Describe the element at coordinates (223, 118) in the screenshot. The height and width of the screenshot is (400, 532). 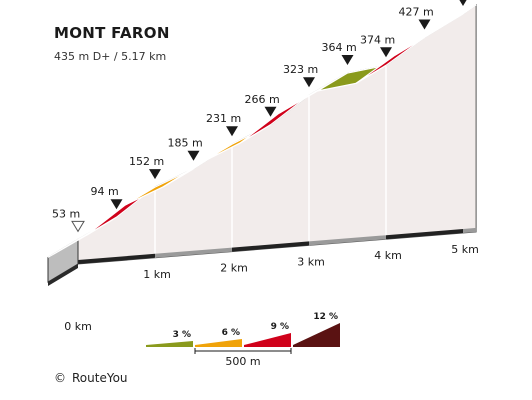
I see `elevation-label: 231 m` at that location.